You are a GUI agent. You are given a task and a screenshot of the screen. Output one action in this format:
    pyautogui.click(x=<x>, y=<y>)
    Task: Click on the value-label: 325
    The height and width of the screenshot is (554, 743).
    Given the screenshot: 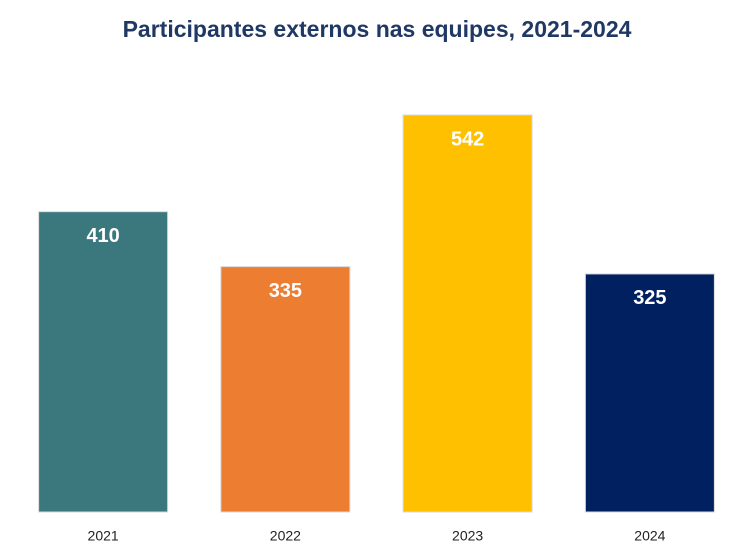 What is the action you would take?
    pyautogui.click(x=649, y=298)
    